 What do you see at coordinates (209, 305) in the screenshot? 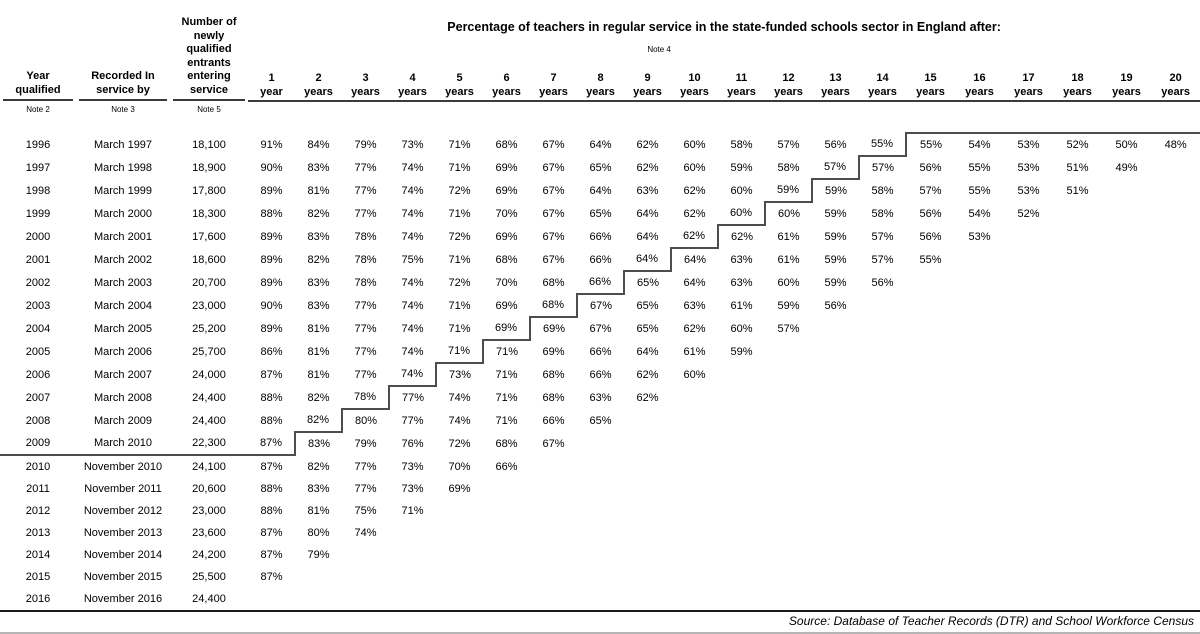
I see `entrants-count-cell: 23,000` at bounding box center [209, 305].